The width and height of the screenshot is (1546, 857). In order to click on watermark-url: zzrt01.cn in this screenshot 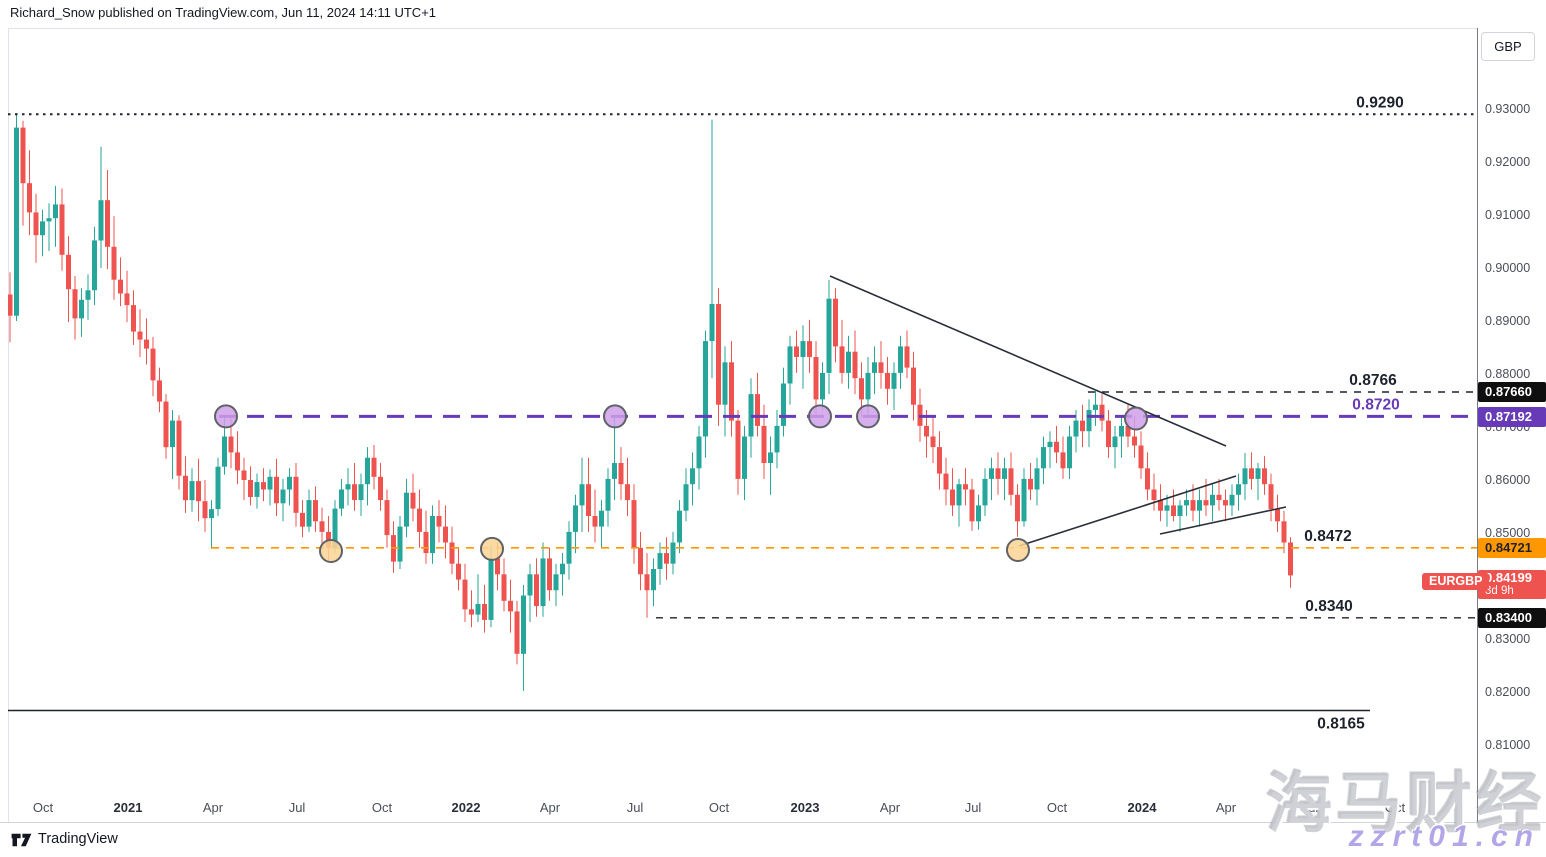, I will do `click(1444, 836)`.